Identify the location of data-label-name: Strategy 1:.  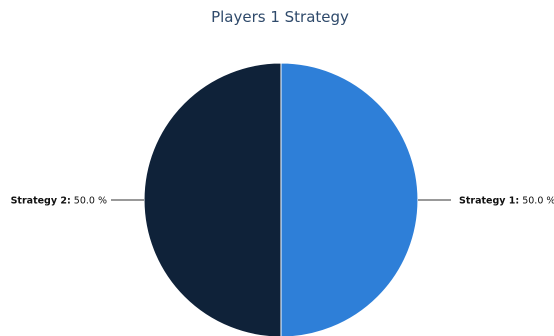
(489, 201).